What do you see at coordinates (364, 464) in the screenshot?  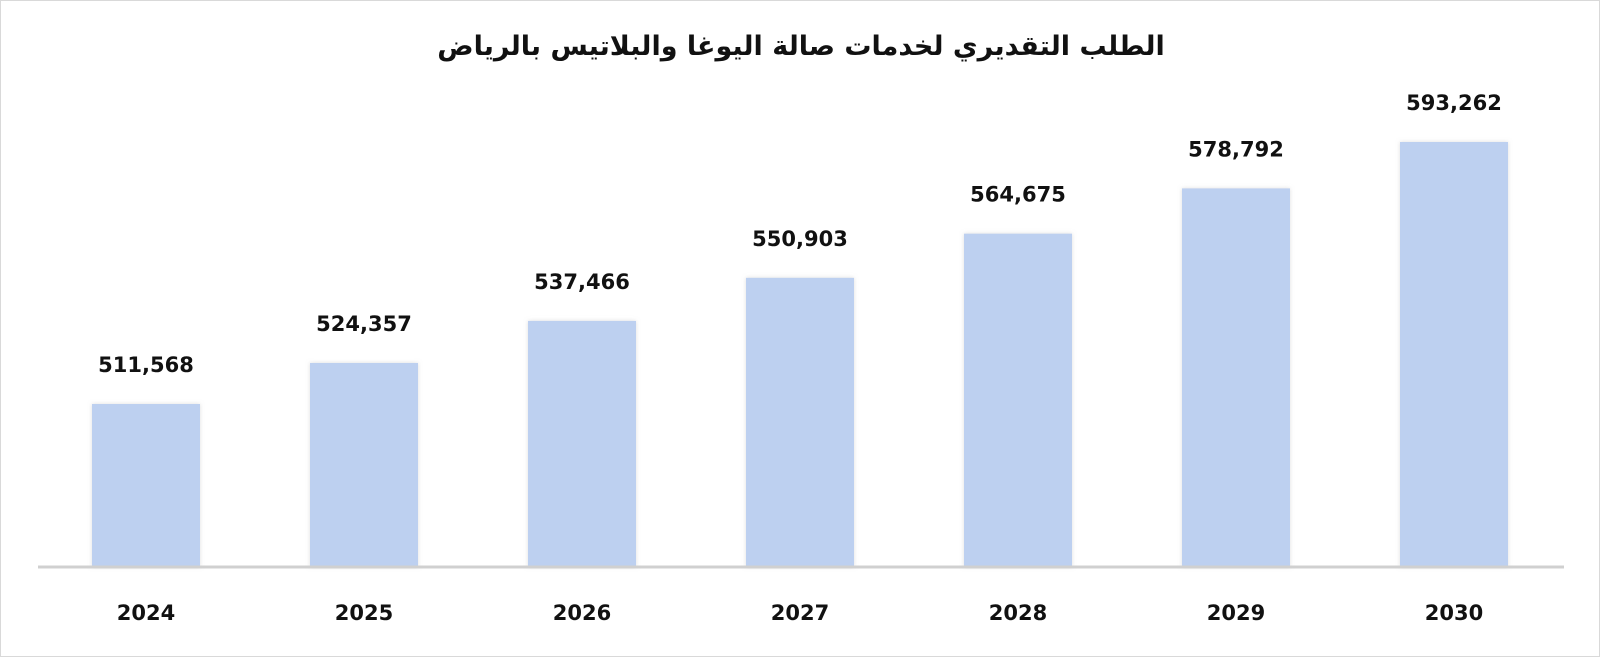 I see `bar-2025` at bounding box center [364, 464].